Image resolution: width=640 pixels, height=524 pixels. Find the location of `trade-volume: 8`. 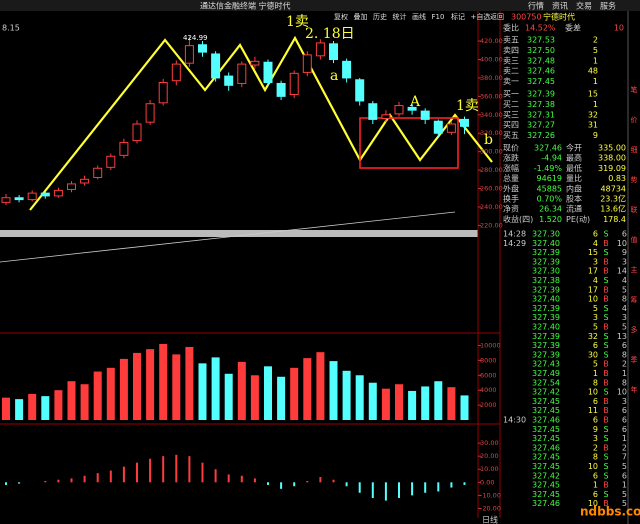

trade-volume: 8 is located at coordinates (595, 382).